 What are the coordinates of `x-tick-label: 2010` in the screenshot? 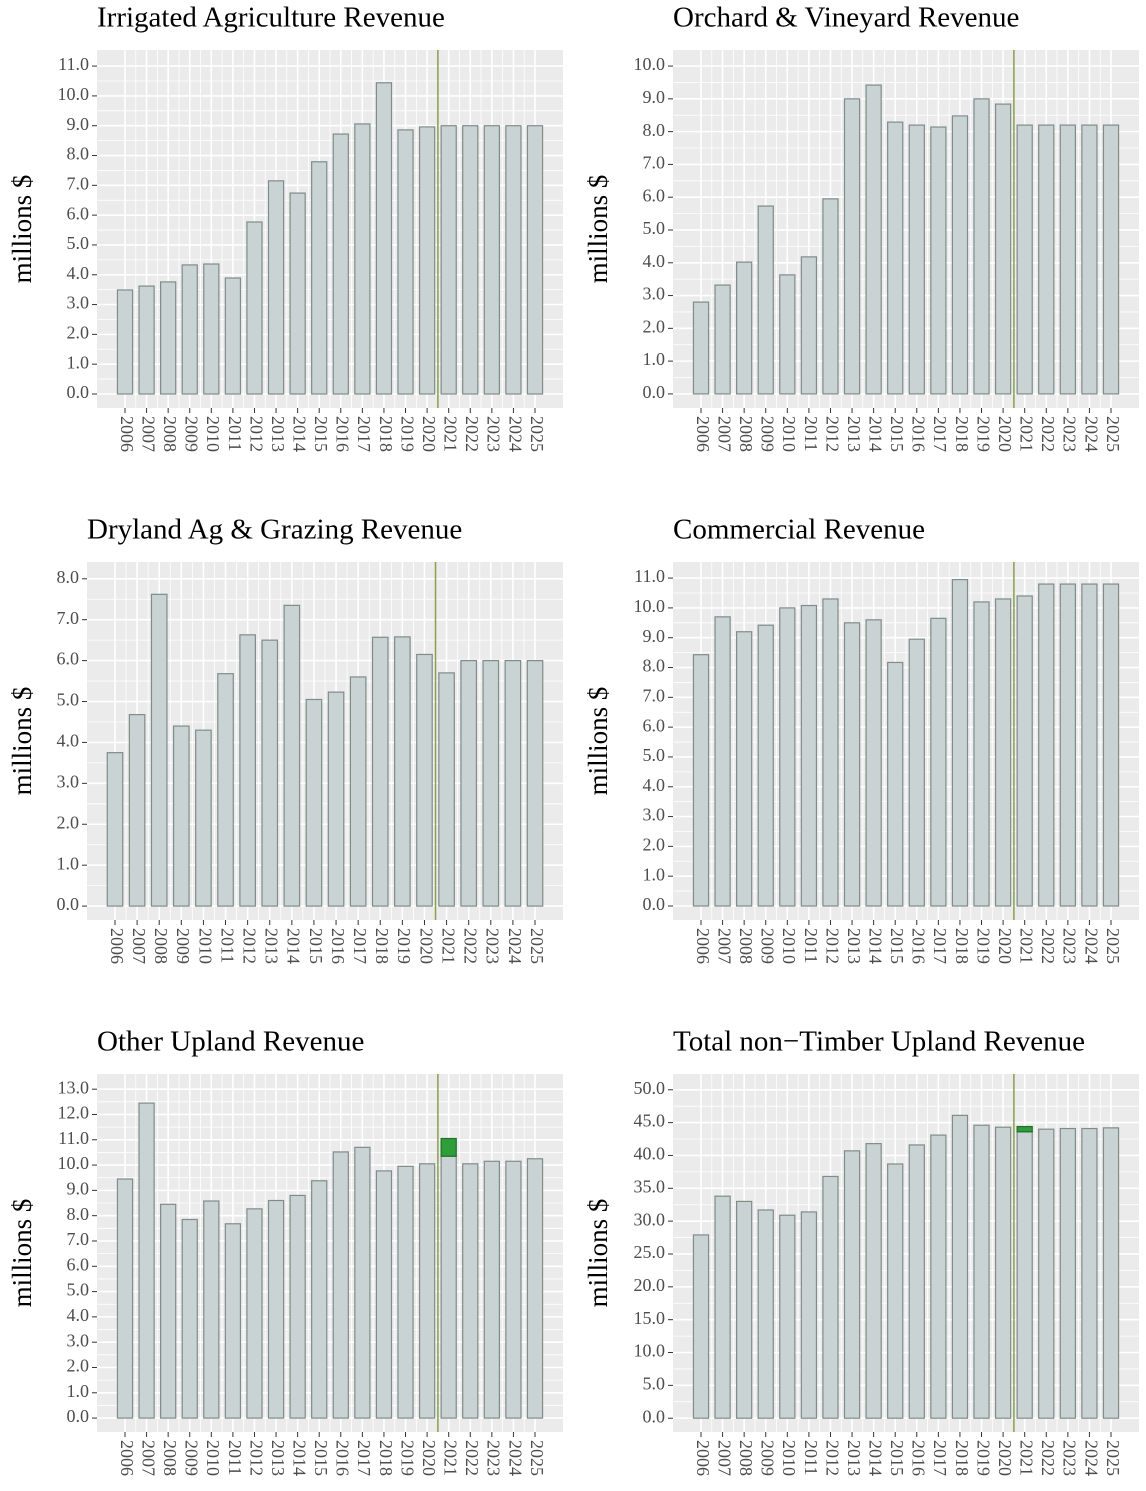 It's located at (205, 946).